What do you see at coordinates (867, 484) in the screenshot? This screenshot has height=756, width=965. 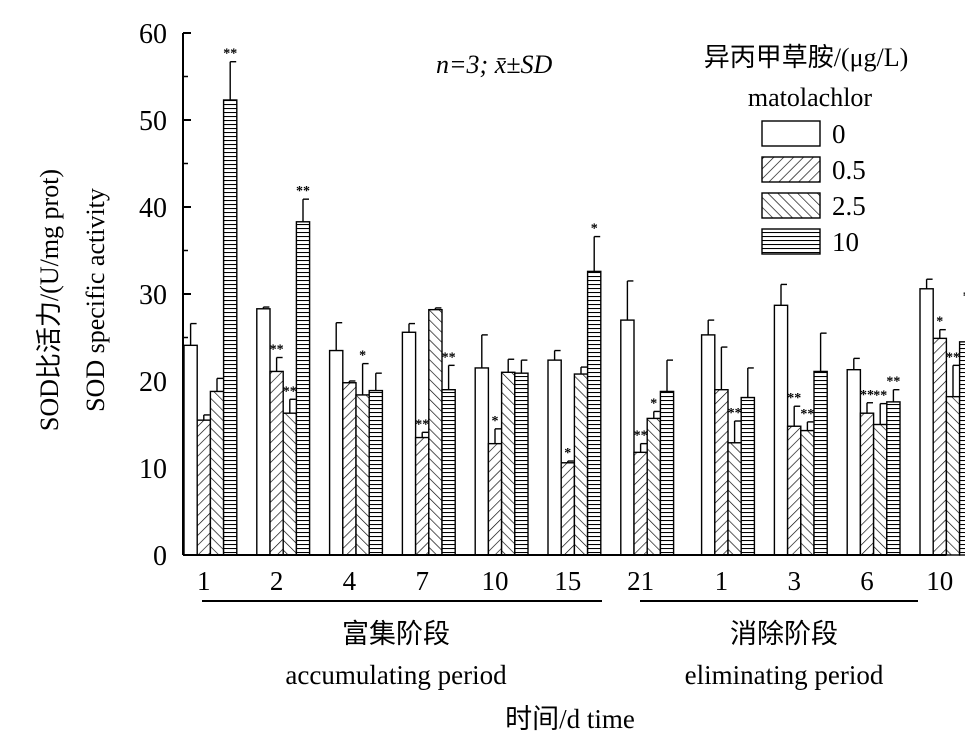 I see `bar-0.5-day-6` at bounding box center [867, 484].